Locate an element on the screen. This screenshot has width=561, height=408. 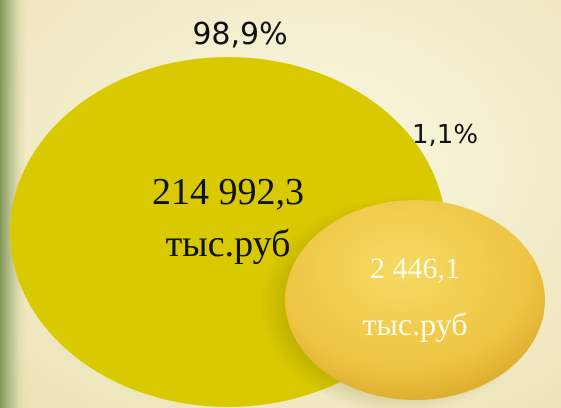
percent-label: 1,1% is located at coordinates (445, 135).